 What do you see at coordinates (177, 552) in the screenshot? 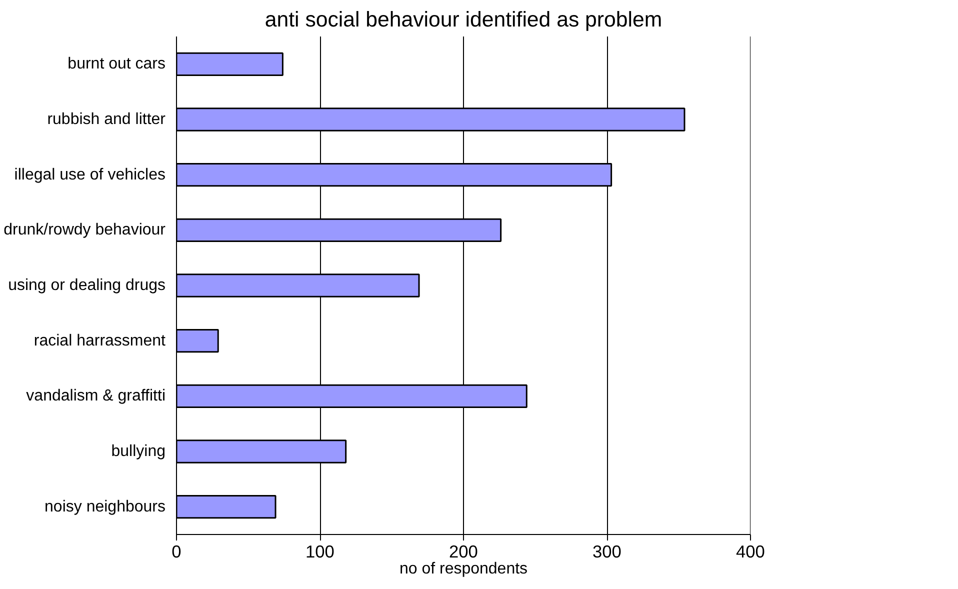
I see `x-tick-label: 0` at bounding box center [177, 552].